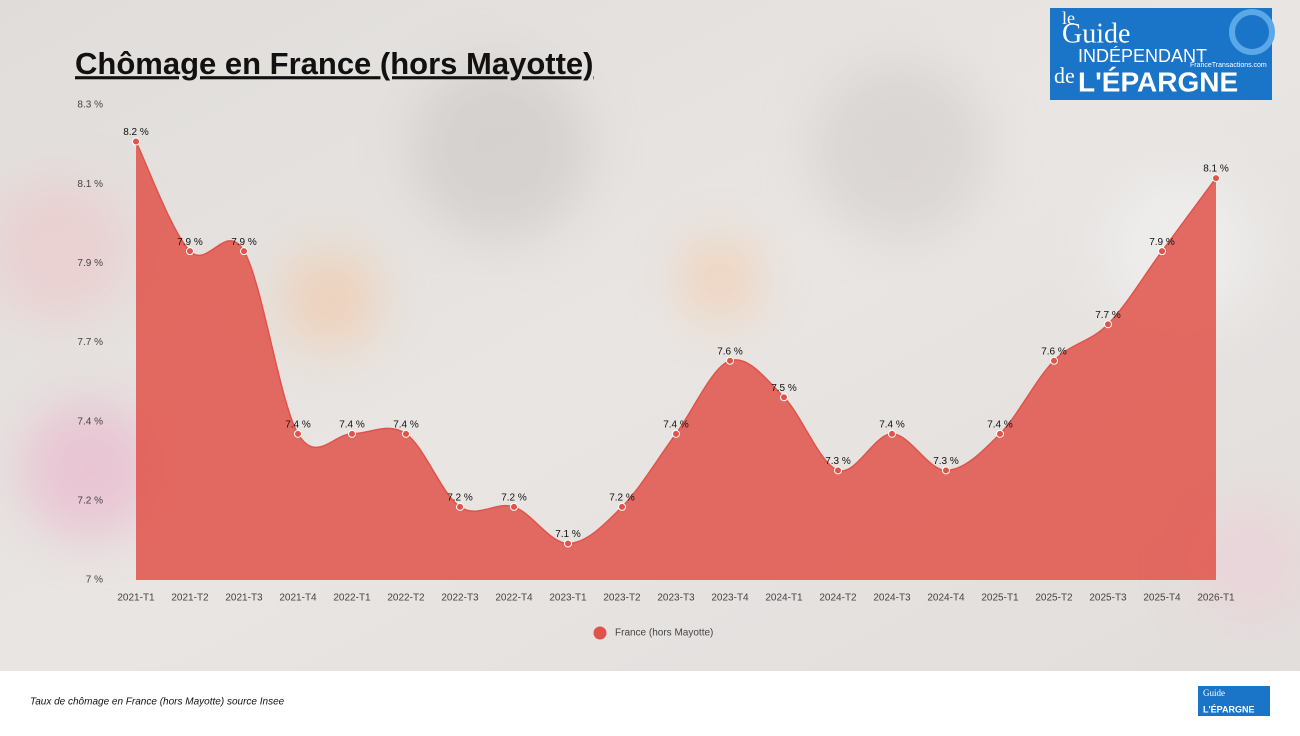  Describe the element at coordinates (892, 598) in the screenshot. I see `x-tick-label: 2024-T3` at that location.